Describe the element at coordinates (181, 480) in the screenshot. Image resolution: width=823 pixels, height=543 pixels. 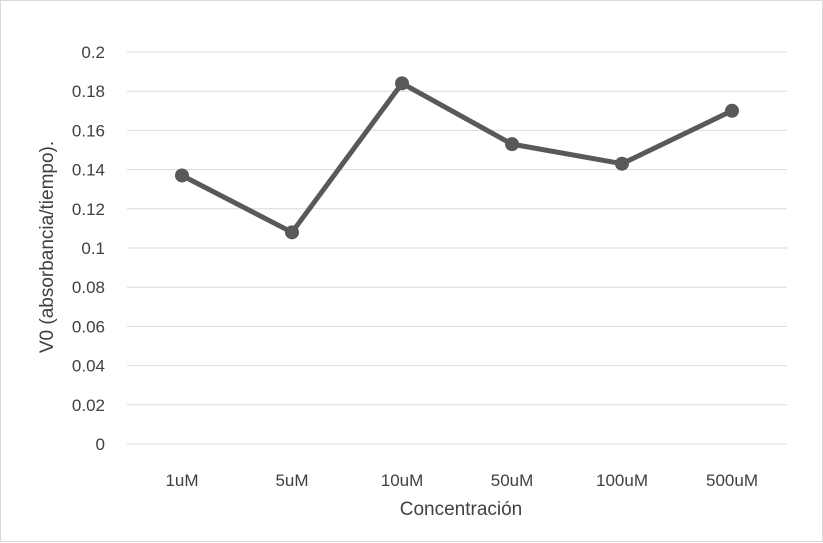
I see `x-tick-label: 1uM` at that location.